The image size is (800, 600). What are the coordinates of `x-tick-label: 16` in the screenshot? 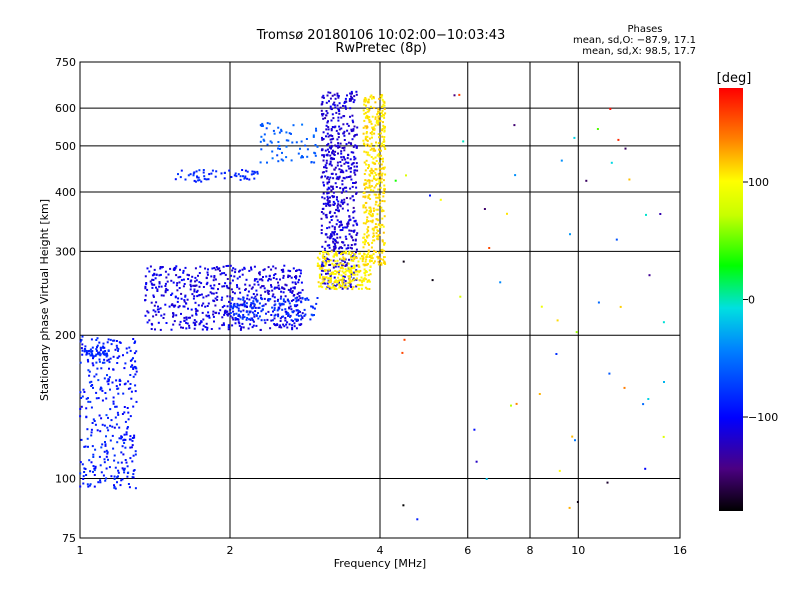 It's located at (680, 550).